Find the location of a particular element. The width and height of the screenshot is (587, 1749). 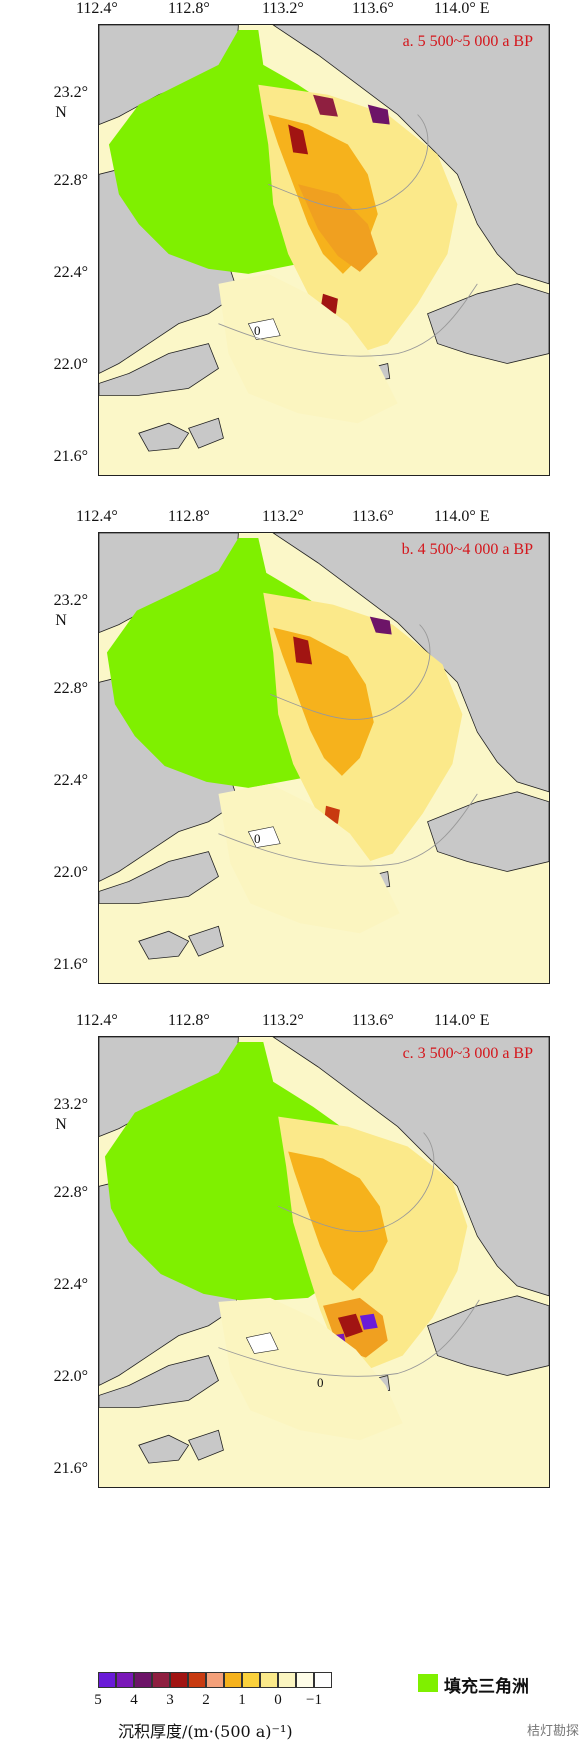

watermark: 桔灯勘探 is located at coordinates (552, 1731).